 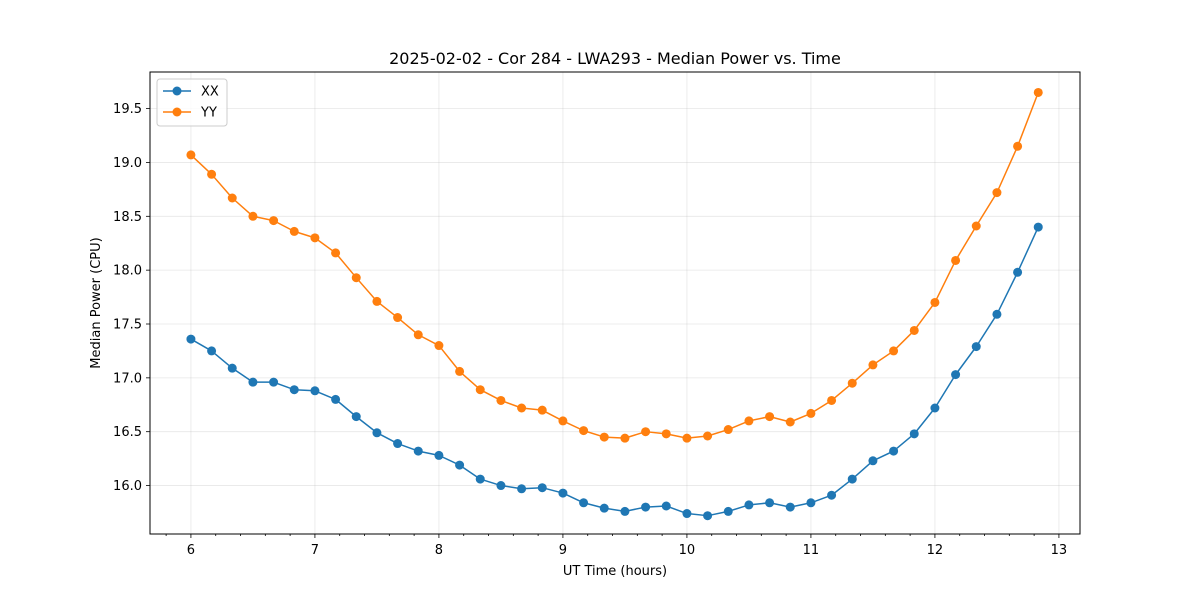 I want to click on legend-marker-xx, so click(x=177, y=91).